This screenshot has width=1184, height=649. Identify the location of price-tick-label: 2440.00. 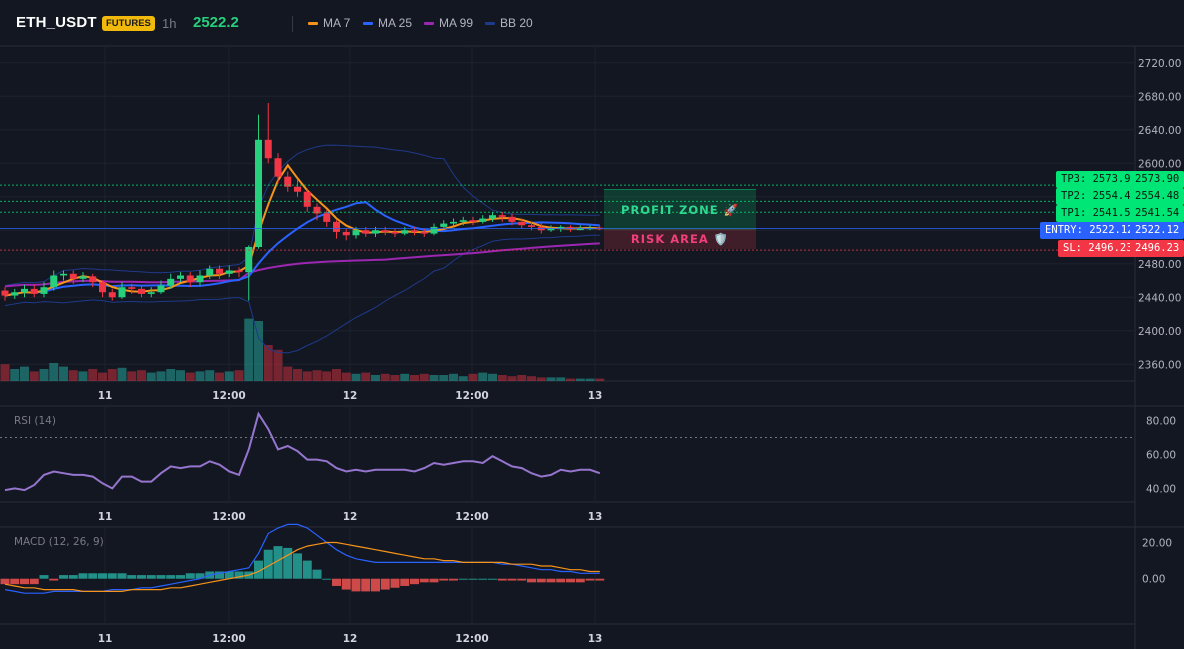
(1159, 298).